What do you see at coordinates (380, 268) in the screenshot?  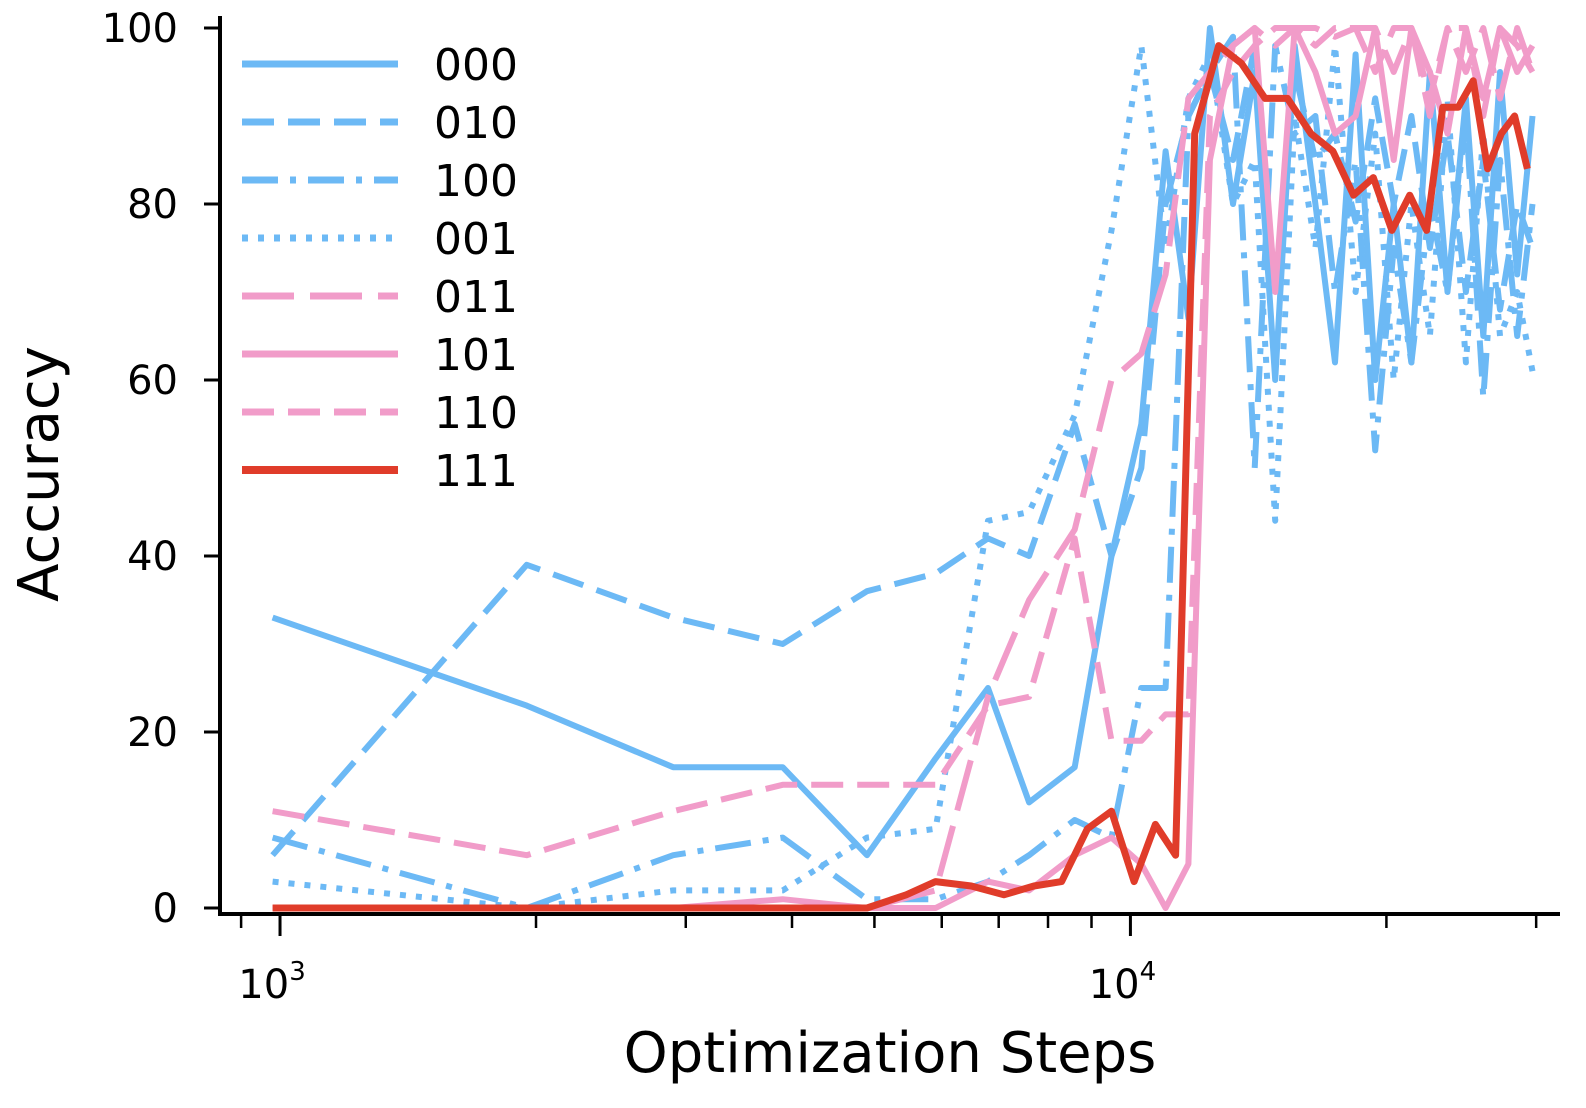 I see `legend: 000 010 100 001 011 101 110 111` at bounding box center [380, 268].